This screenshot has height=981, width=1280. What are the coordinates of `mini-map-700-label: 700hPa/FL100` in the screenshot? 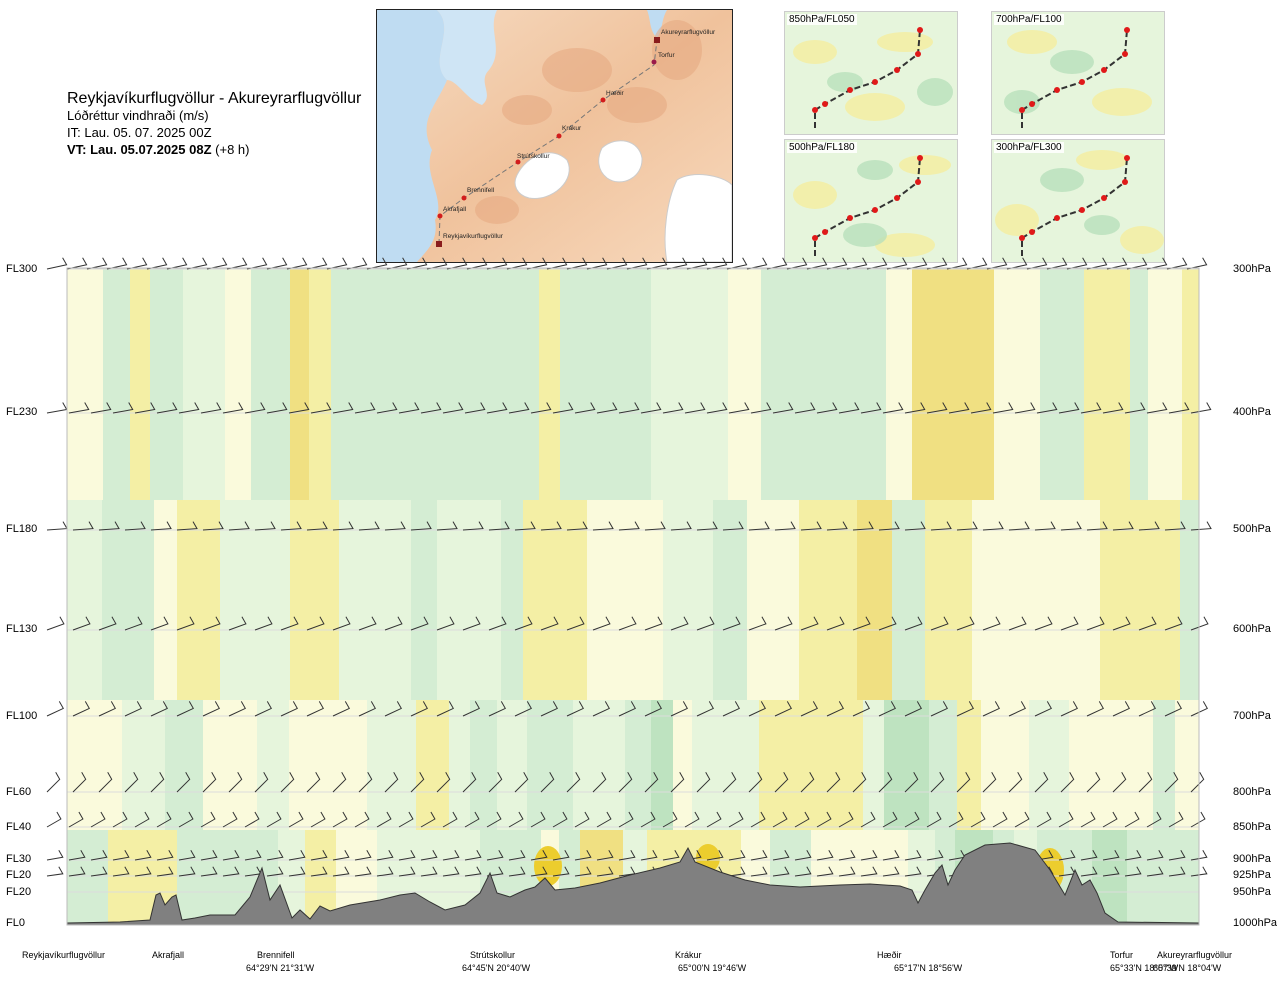 It's located at (1029, 19).